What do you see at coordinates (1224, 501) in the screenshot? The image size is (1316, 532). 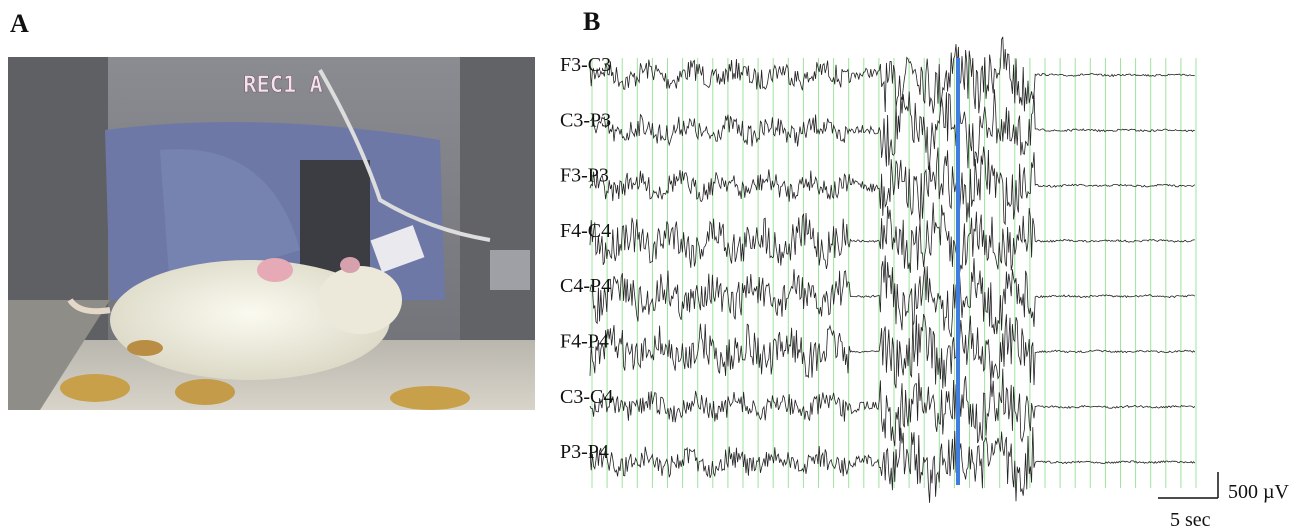 I see `scale-bar: 500 µV 5 sec` at bounding box center [1224, 501].